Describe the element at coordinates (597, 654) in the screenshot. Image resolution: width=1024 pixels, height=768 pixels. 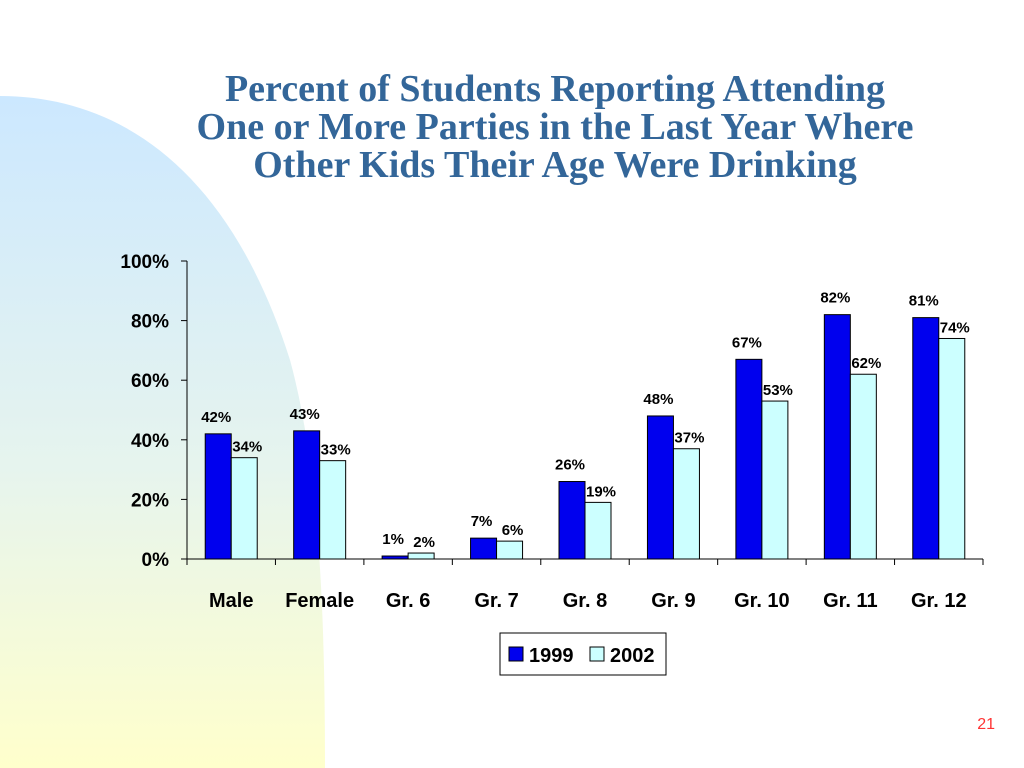
I see `legend-swatch-2002` at that location.